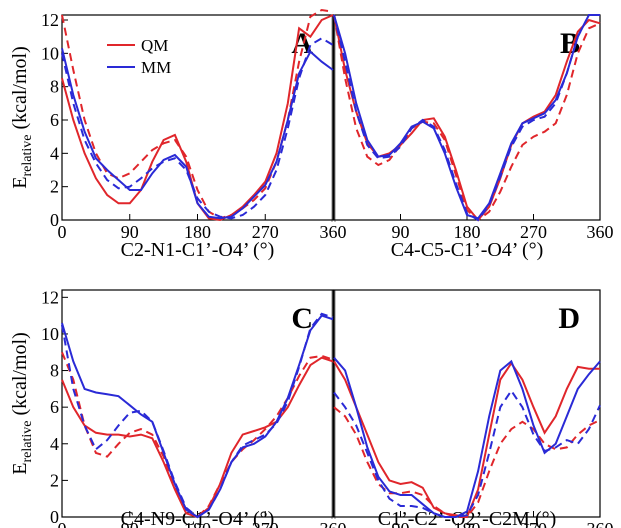 This screenshot has width=621, height=528. Describe the element at coordinates (570, 43) in the screenshot. I see `panel-label: B` at that location.